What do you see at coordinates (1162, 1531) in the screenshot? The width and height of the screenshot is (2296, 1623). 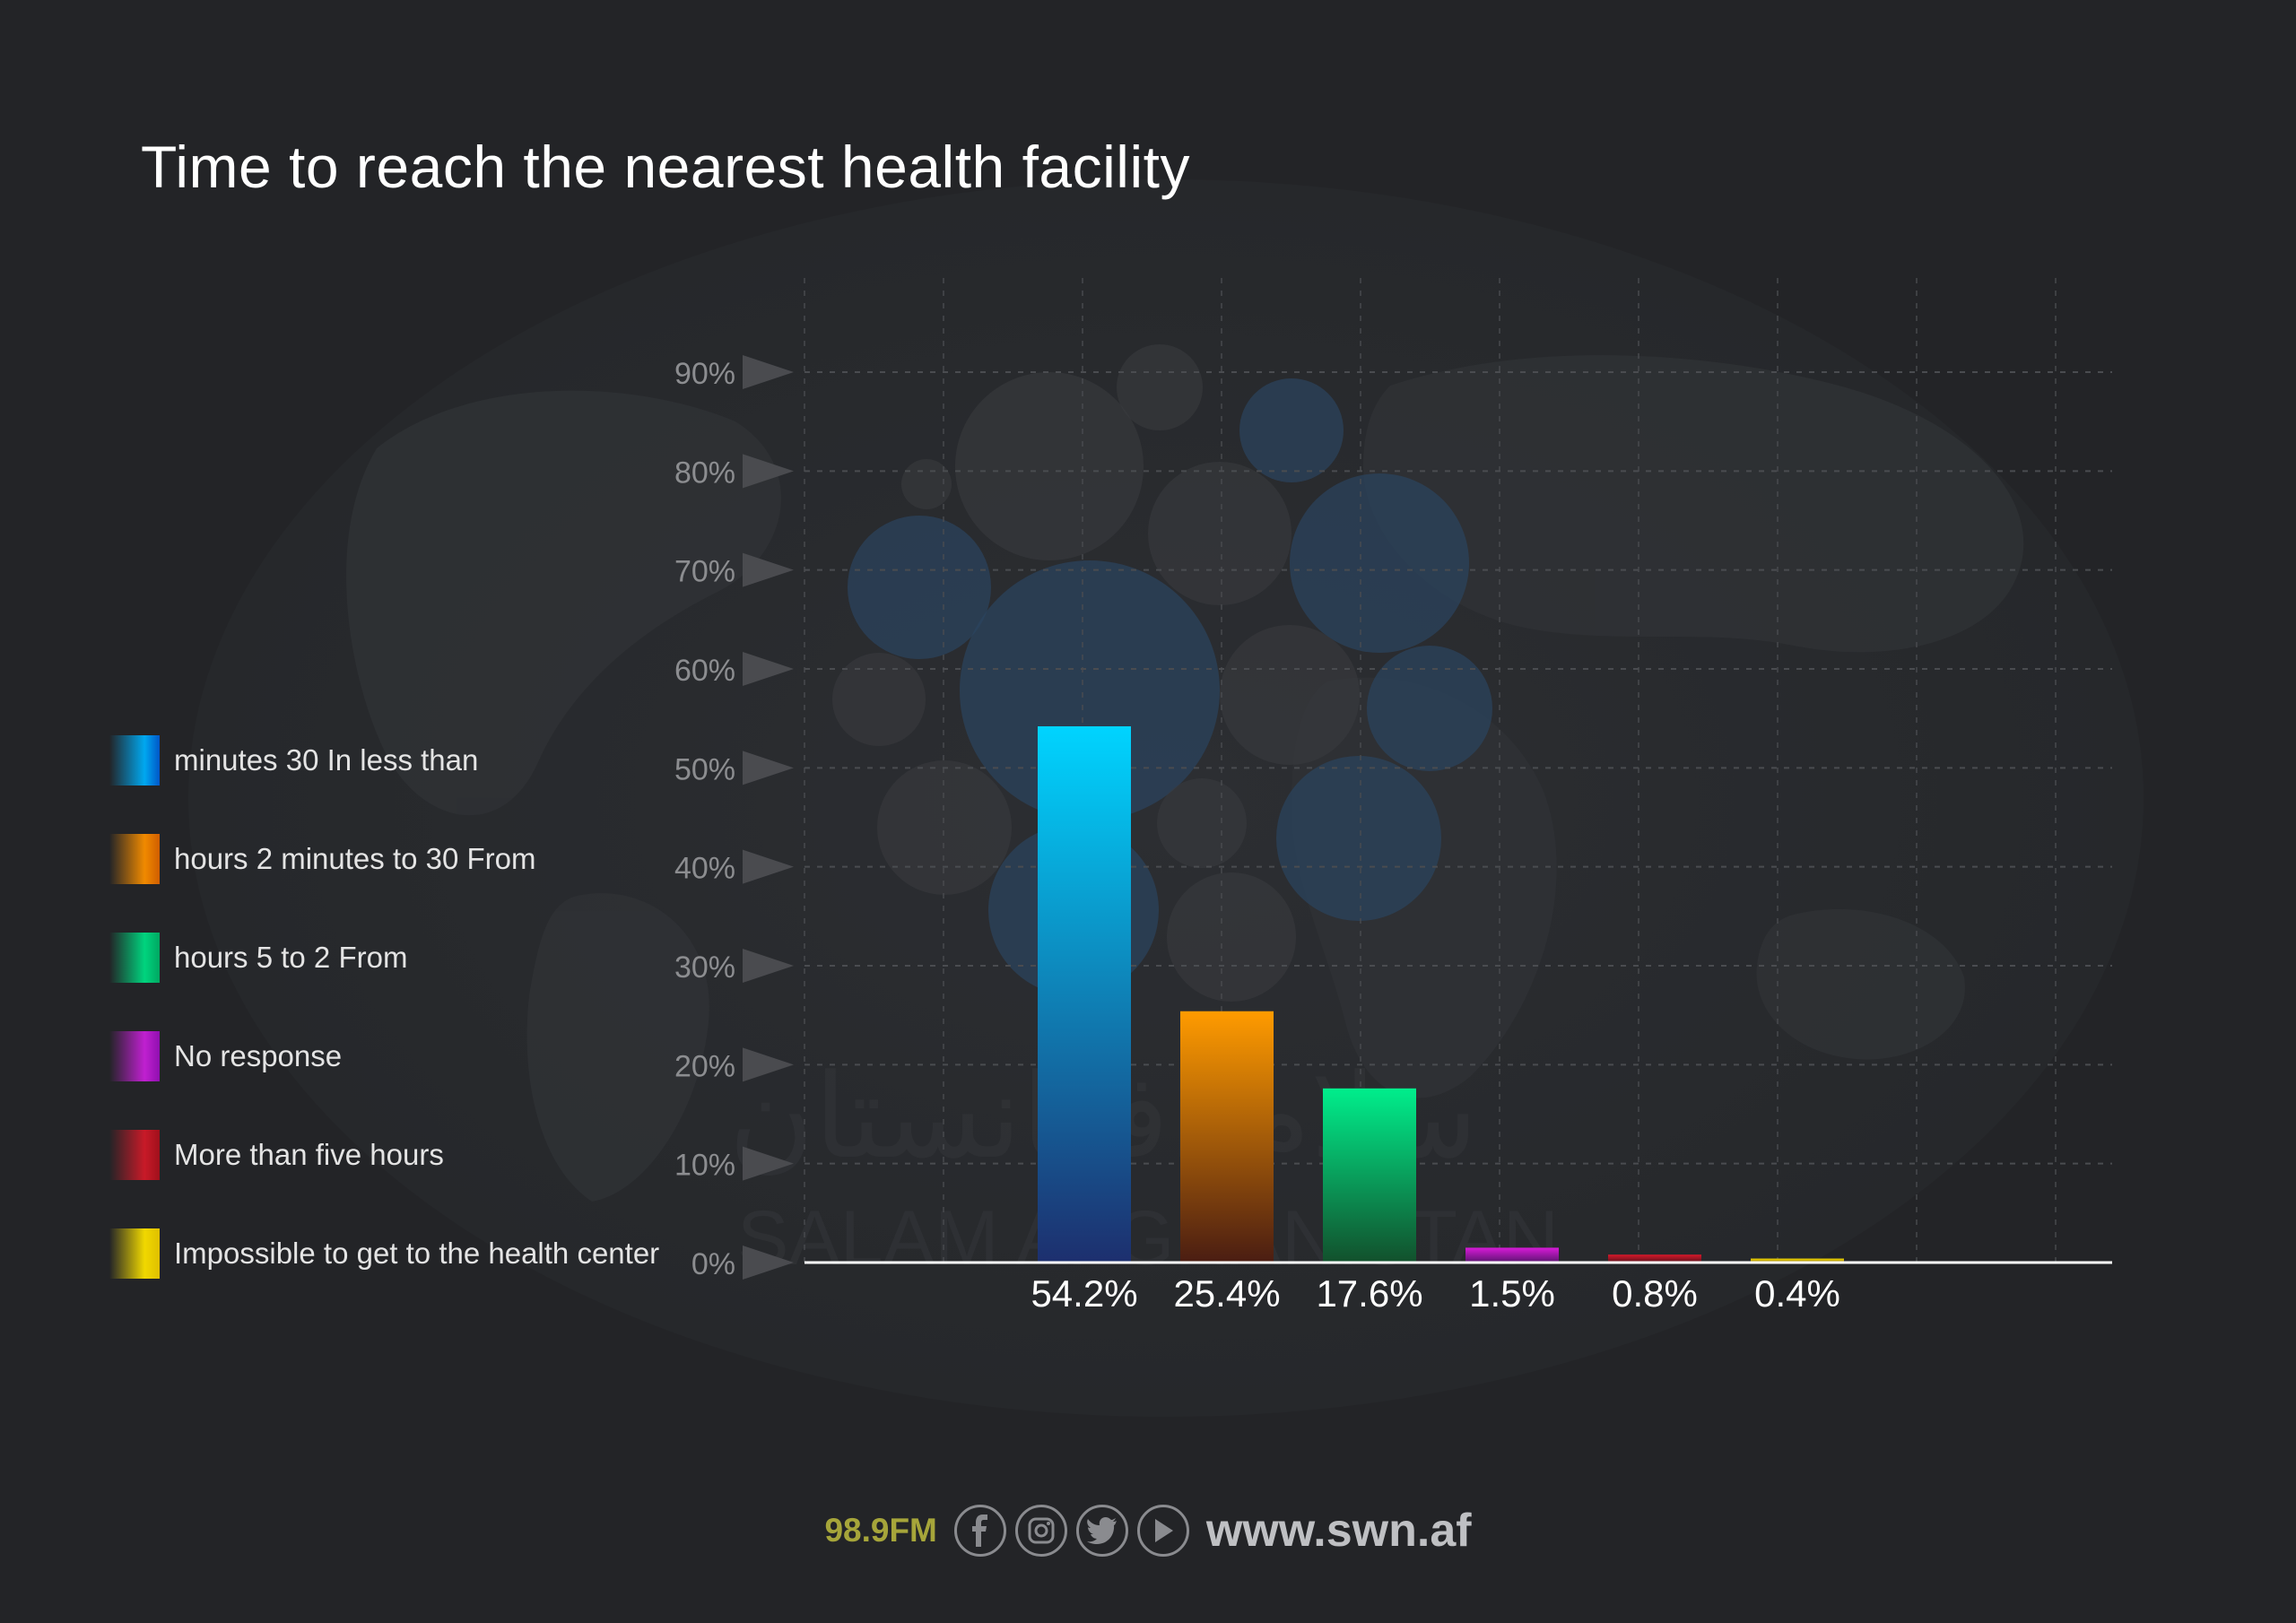 I see `play-icon` at bounding box center [1162, 1531].